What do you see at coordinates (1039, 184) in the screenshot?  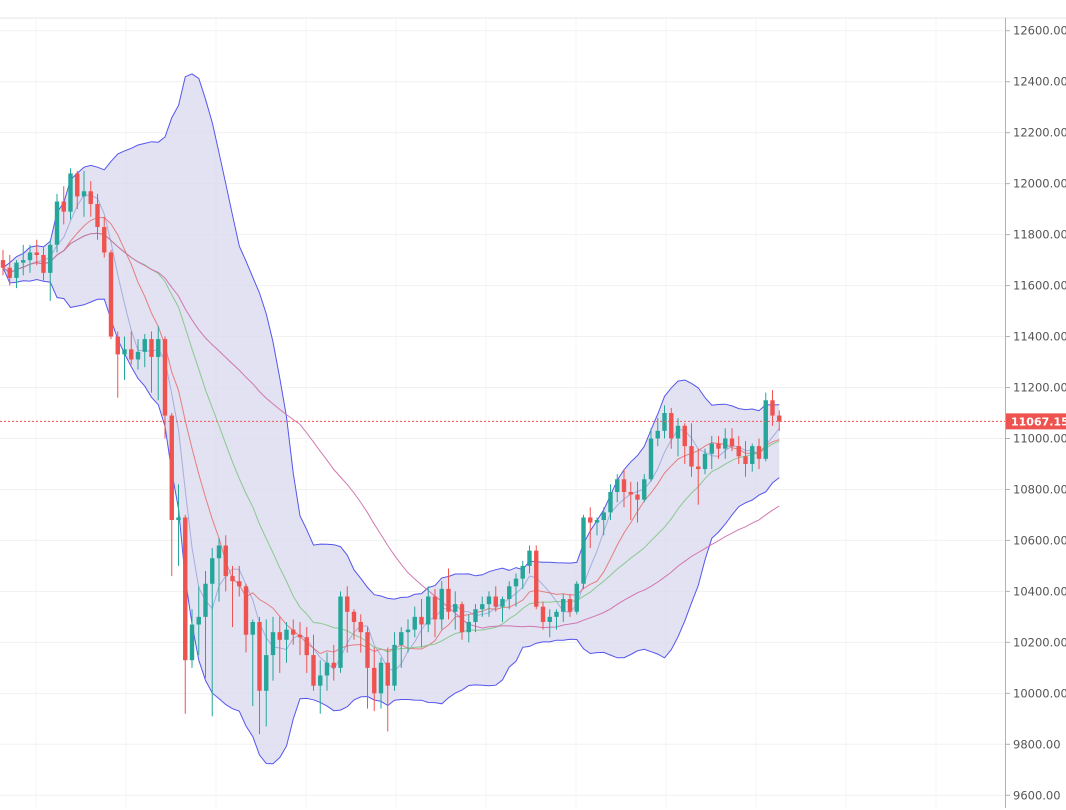 I see `price-axis-tick-label: 12000.00` at bounding box center [1039, 184].